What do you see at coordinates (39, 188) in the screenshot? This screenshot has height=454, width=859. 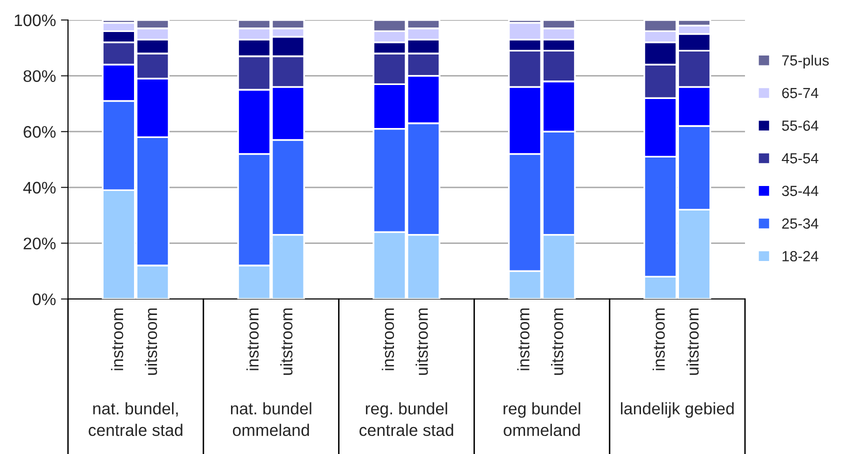 I see `y-tick-label: 40%` at bounding box center [39, 188].